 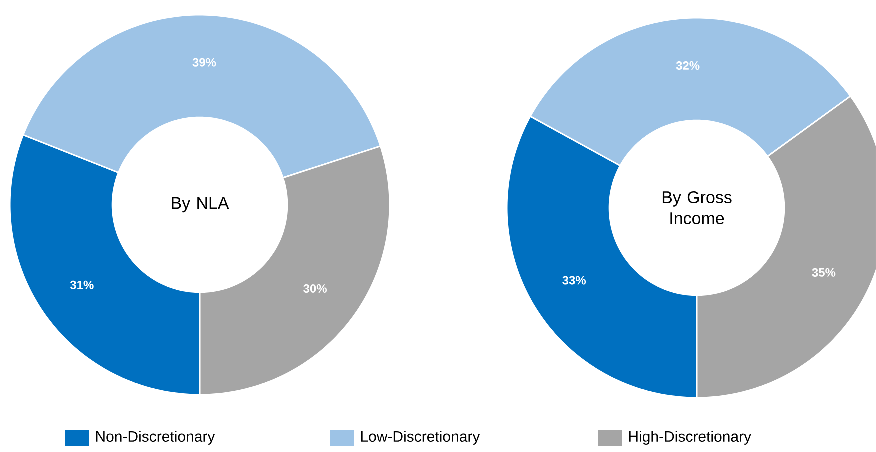 I want to click on data-label: 32%, so click(x=688, y=66).